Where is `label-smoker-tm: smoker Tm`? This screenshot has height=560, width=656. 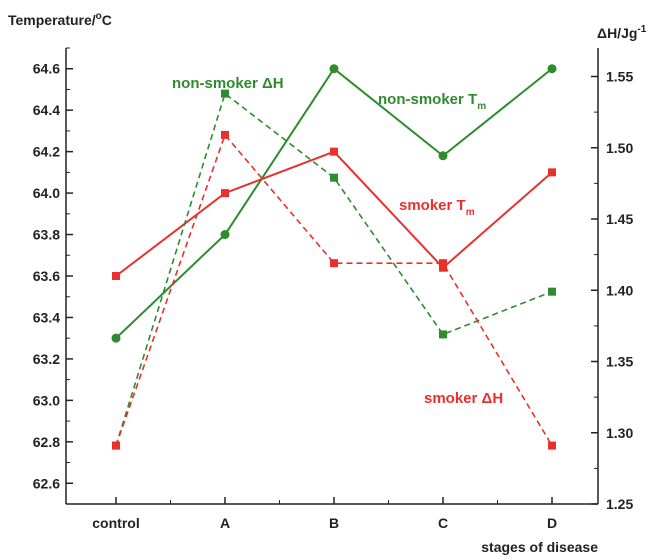
label-smoker-tm: smoker Tm is located at coordinates (437, 207).